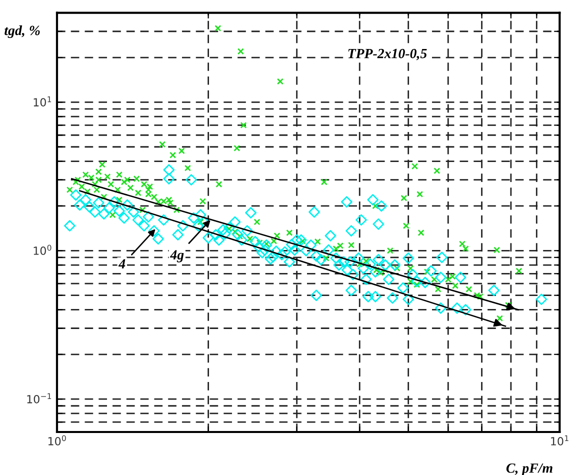  Describe the element at coordinates (39, 398) in the screenshot. I see `y-tick-label: 10$^{−1}$` at that location.